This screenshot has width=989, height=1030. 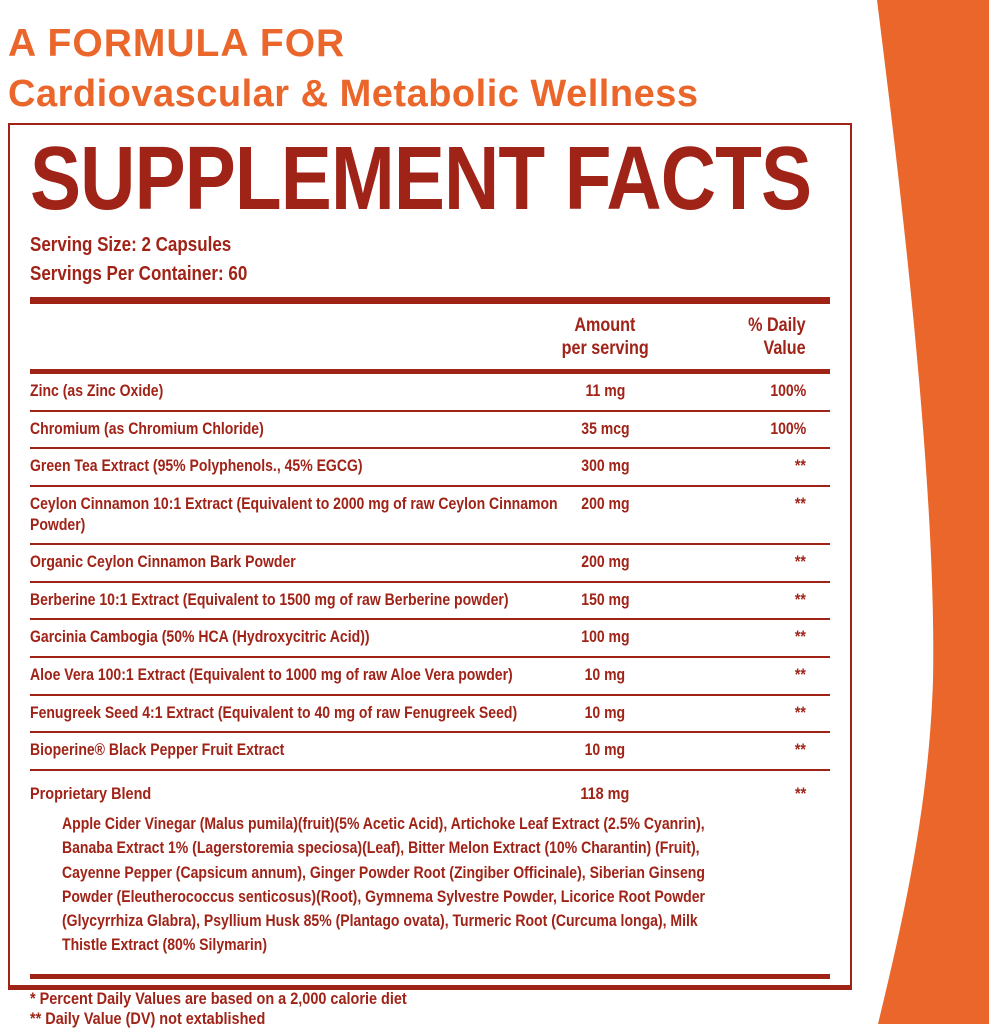 What do you see at coordinates (163, 562) in the screenshot?
I see `row-name: Organic Ceylon Cinnamon Bark Powder` at bounding box center [163, 562].